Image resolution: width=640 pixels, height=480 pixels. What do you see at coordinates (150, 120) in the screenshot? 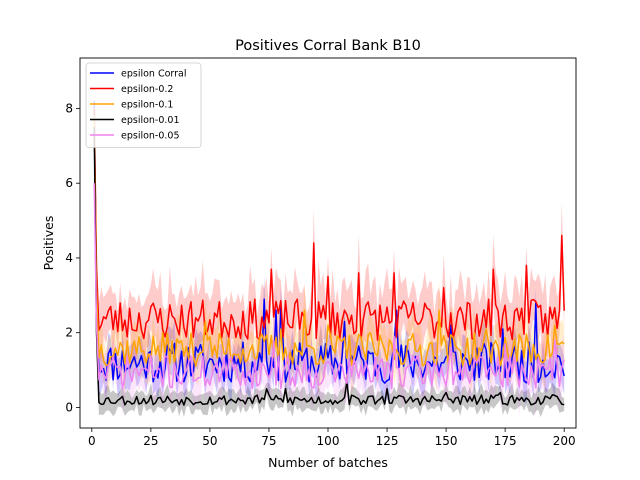
I see `legend-label: epsilon-0.01` at bounding box center [150, 120].